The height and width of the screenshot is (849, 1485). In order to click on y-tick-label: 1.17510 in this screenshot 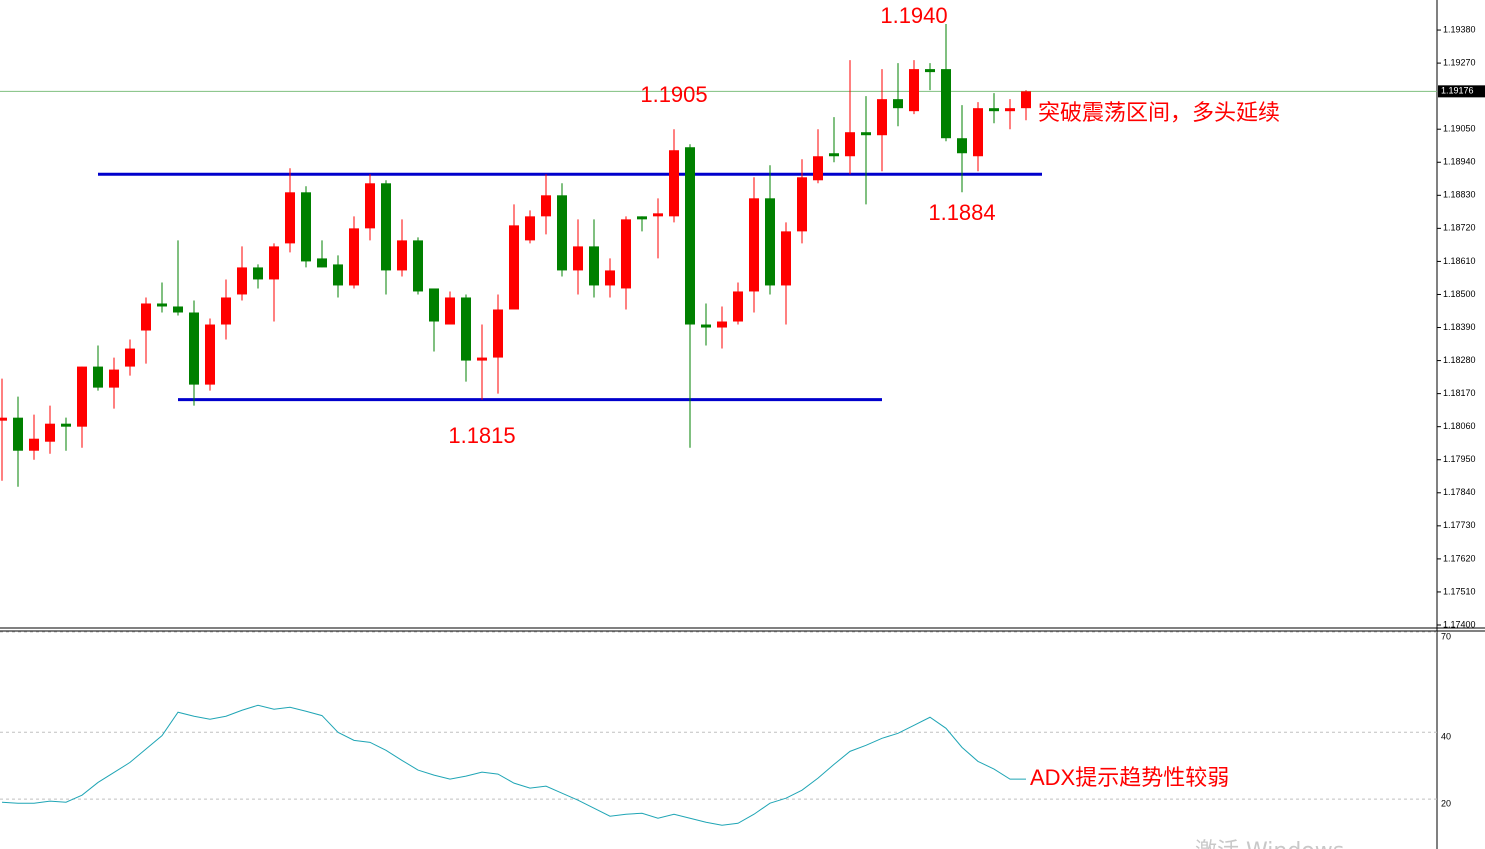, I will do `click(1459, 591)`.